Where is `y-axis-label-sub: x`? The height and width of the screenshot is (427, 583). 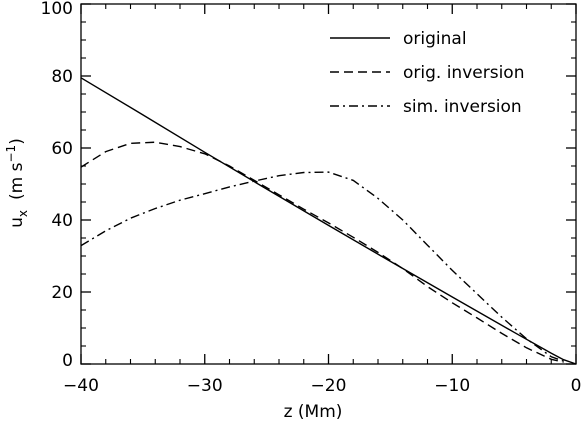 y-axis-label-sub: x is located at coordinates (23, 213).